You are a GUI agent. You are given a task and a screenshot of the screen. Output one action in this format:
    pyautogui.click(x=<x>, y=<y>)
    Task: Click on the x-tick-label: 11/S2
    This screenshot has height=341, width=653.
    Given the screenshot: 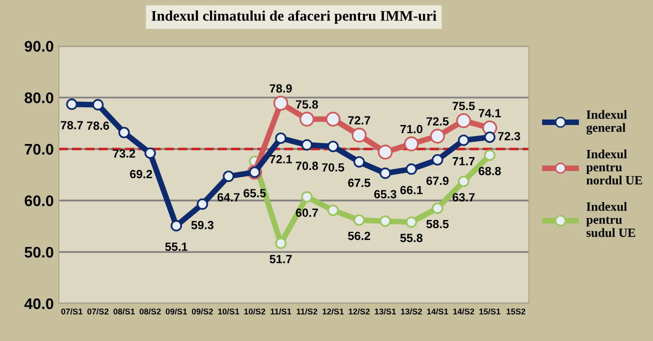 What is the action you would take?
    pyautogui.click(x=307, y=311)
    